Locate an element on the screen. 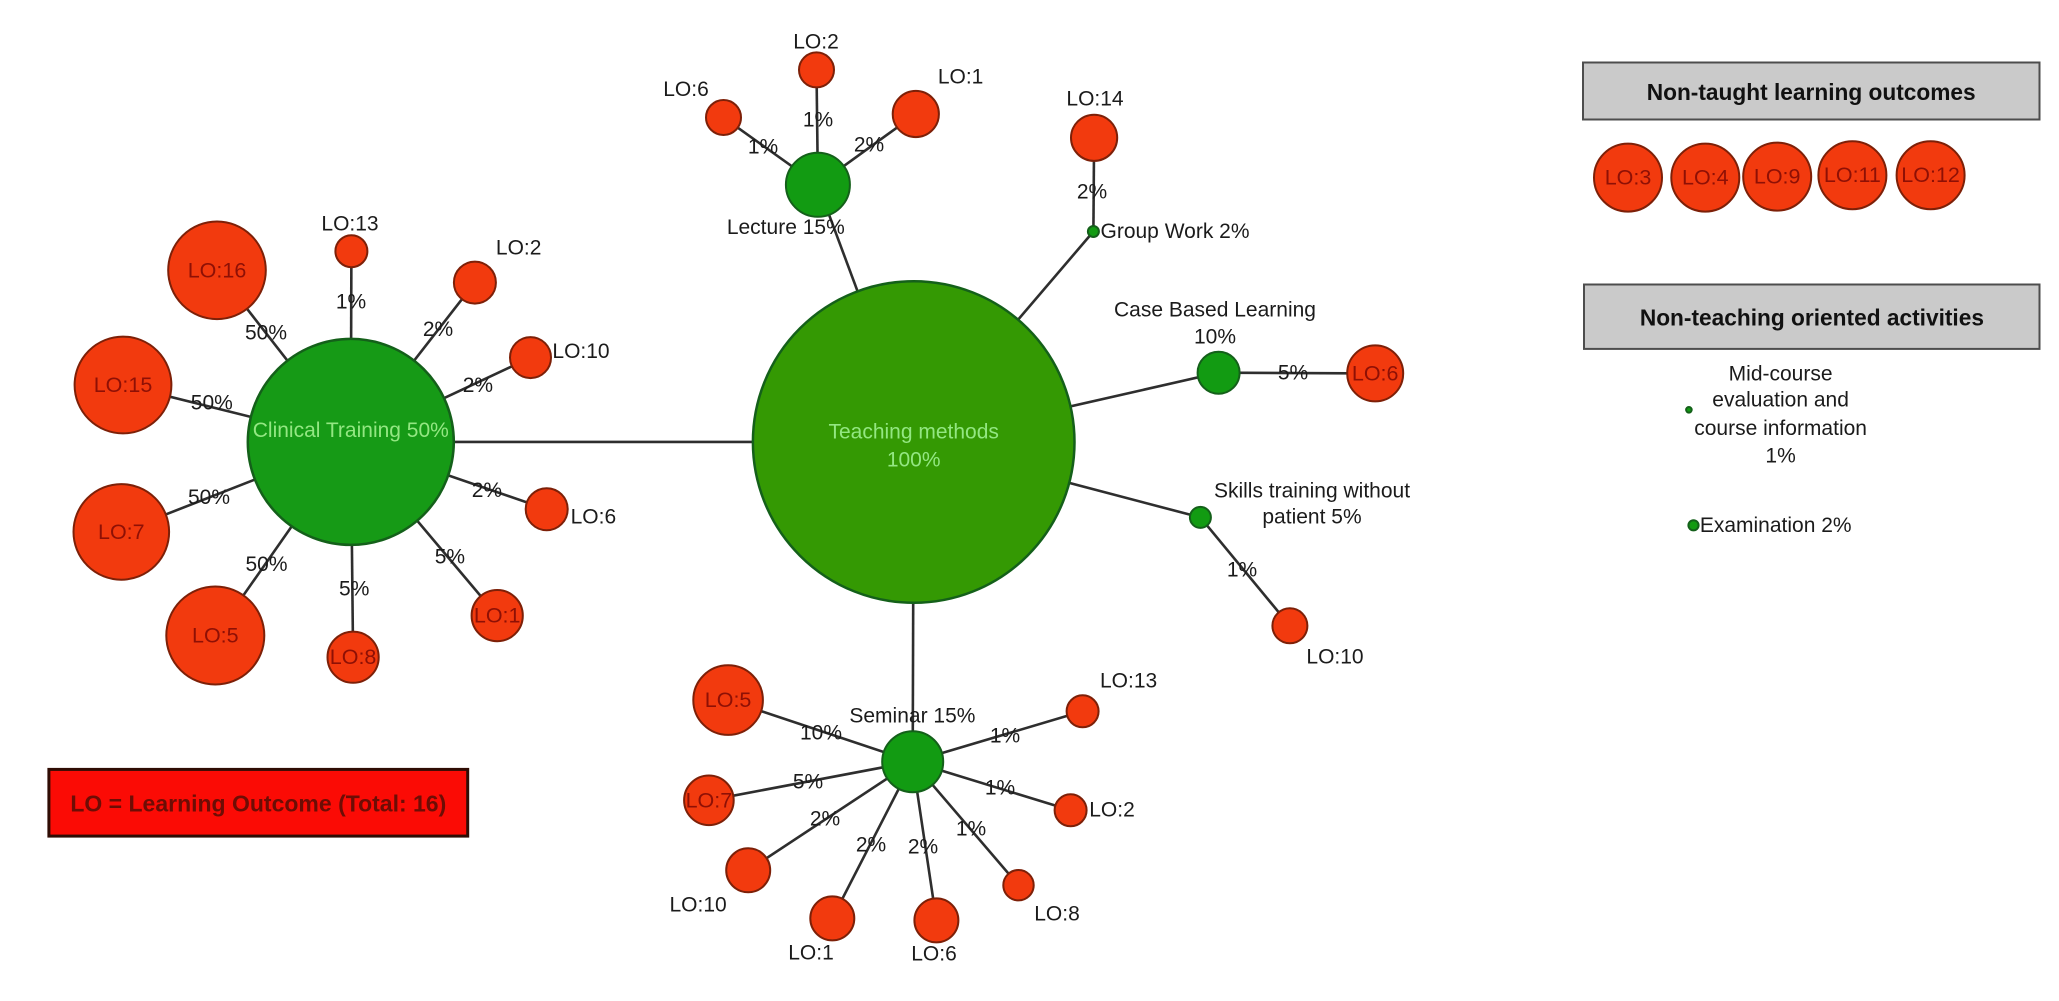  svg-text: Examination 2% is located at coordinates (1776, 525).